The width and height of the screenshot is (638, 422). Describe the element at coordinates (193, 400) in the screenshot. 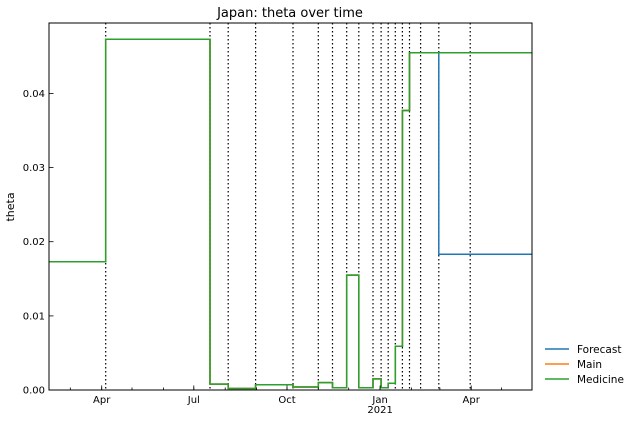

I see `x-tick-label: Jul` at that location.